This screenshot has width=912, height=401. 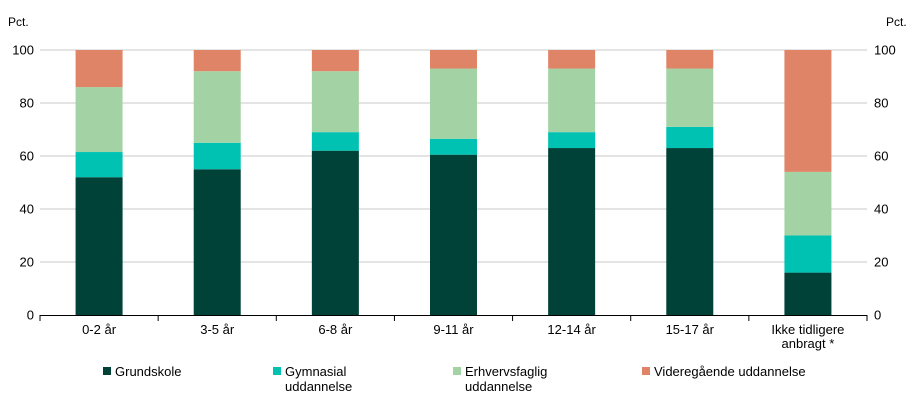 I want to click on x-tick-label: 6-8 år, so click(x=335, y=329).